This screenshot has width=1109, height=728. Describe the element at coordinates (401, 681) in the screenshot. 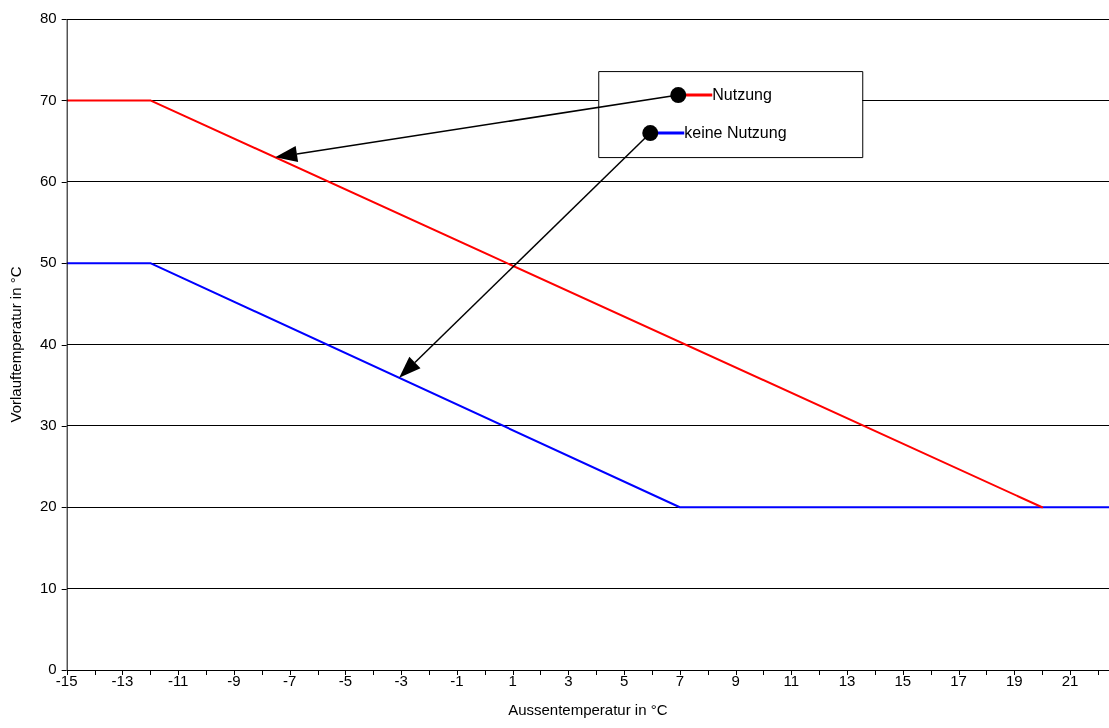

I see `x-tick-label: -3` at that location.